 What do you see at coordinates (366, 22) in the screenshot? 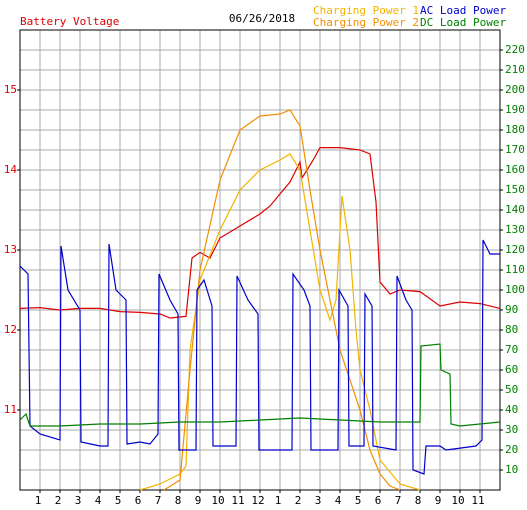
I see `legend-entry: Charging Power 2` at bounding box center [366, 22].